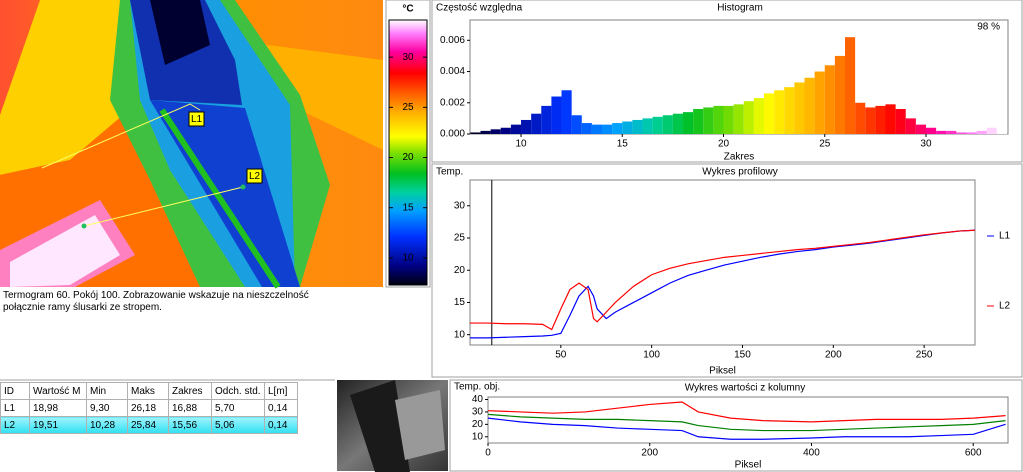 This screenshot has height=472, width=1023. What do you see at coordinates (811, 453) in the screenshot?
I see `x-tick-label: 400` at bounding box center [811, 453].